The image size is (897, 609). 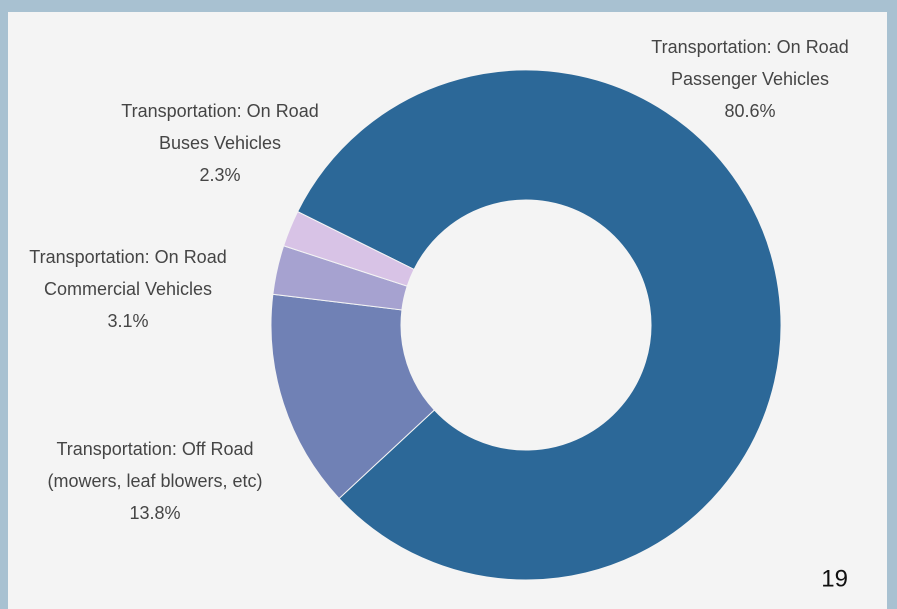 I want to click on slice-value-label: 13.8%, so click(x=154, y=513).